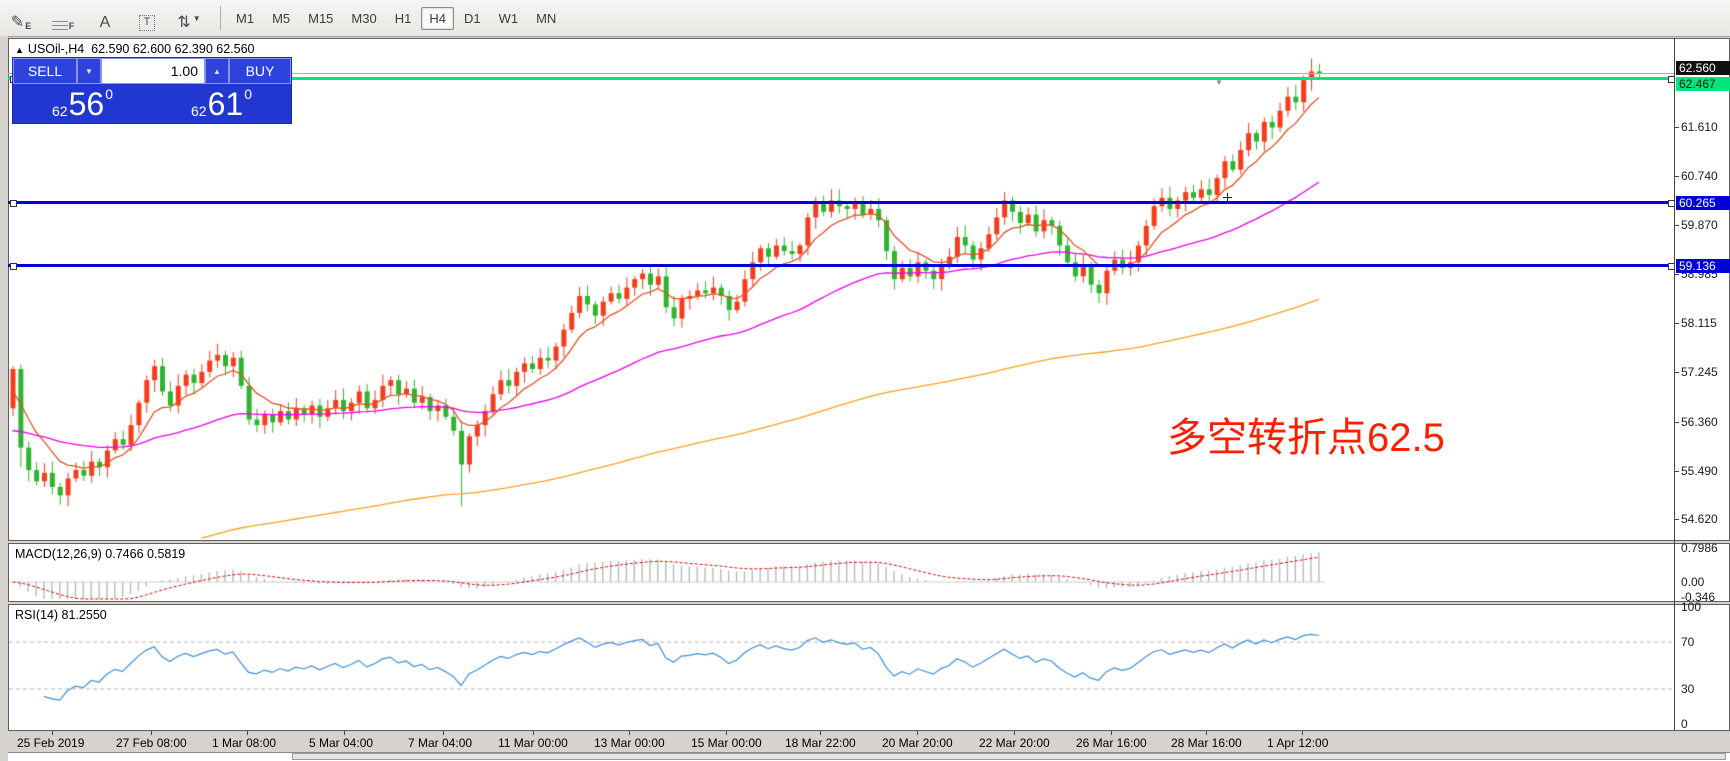 This screenshot has width=1730, height=761. I want to click on time-label: 18 Mar 22:00, so click(820, 743).